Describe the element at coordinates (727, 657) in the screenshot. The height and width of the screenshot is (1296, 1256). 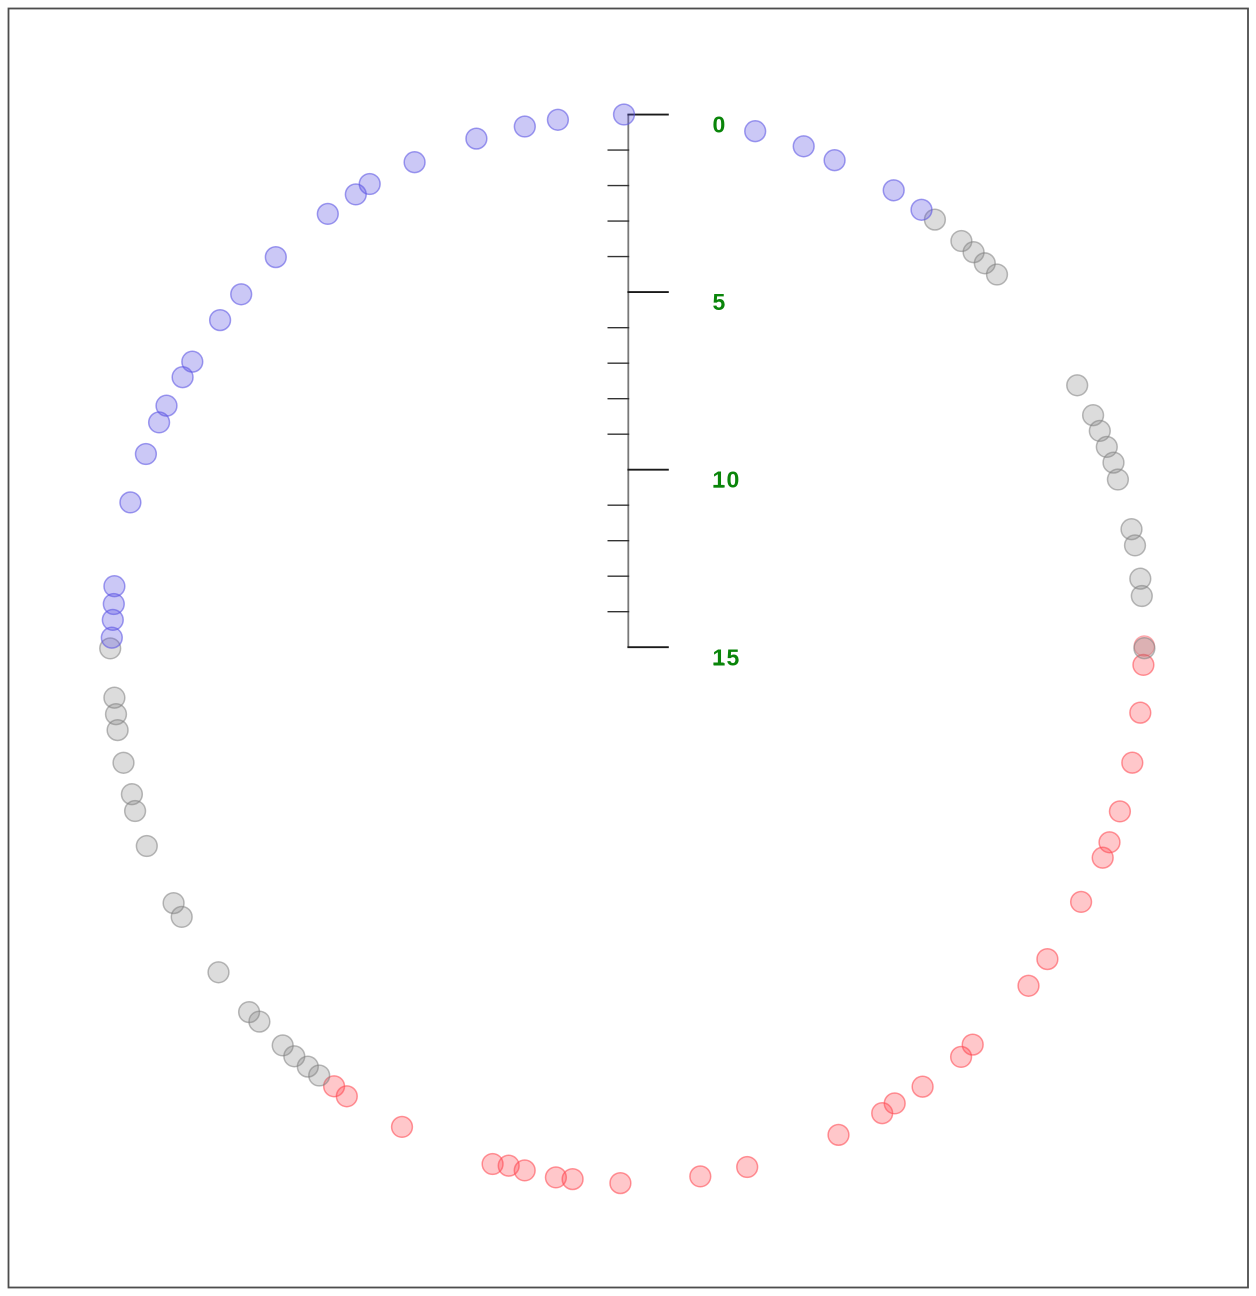
I see `svg-text: 15` at that location.